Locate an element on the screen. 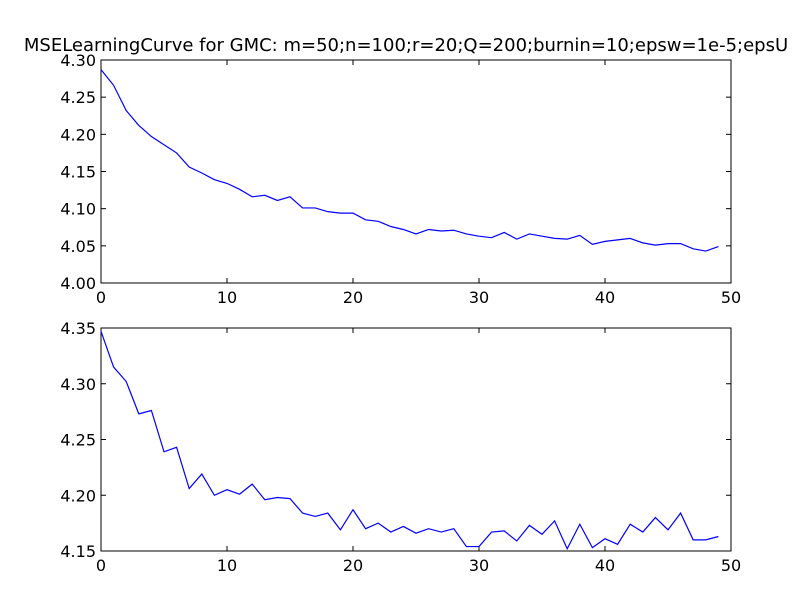 This screenshot has width=812, height=612. top-x-tick-label: 50 is located at coordinates (731, 297).